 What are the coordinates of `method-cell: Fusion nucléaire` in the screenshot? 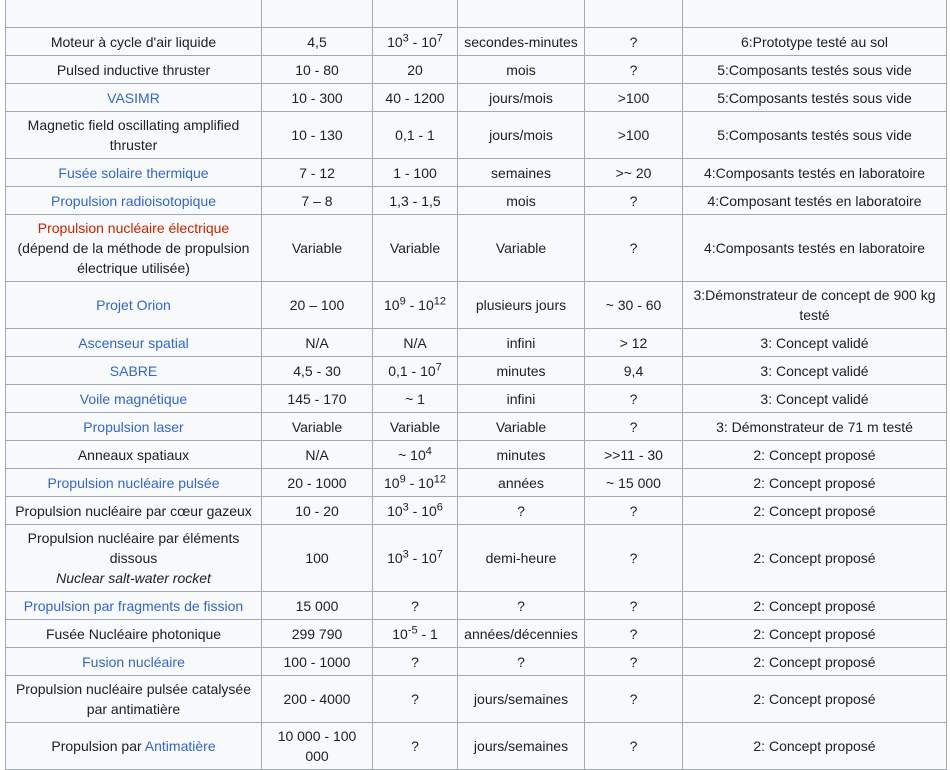 It's located at (133, 661).